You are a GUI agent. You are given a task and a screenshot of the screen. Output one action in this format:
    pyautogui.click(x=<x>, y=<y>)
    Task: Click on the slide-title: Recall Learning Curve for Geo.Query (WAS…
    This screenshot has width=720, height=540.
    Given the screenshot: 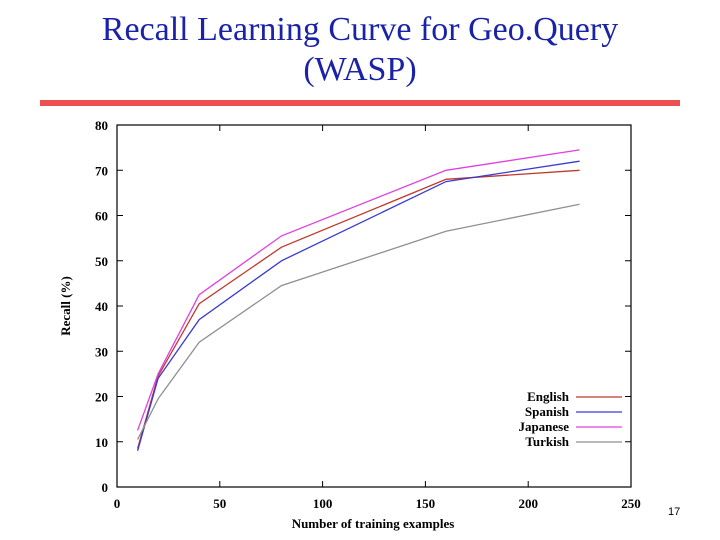 What is the action you would take?
    pyautogui.click(x=360, y=50)
    